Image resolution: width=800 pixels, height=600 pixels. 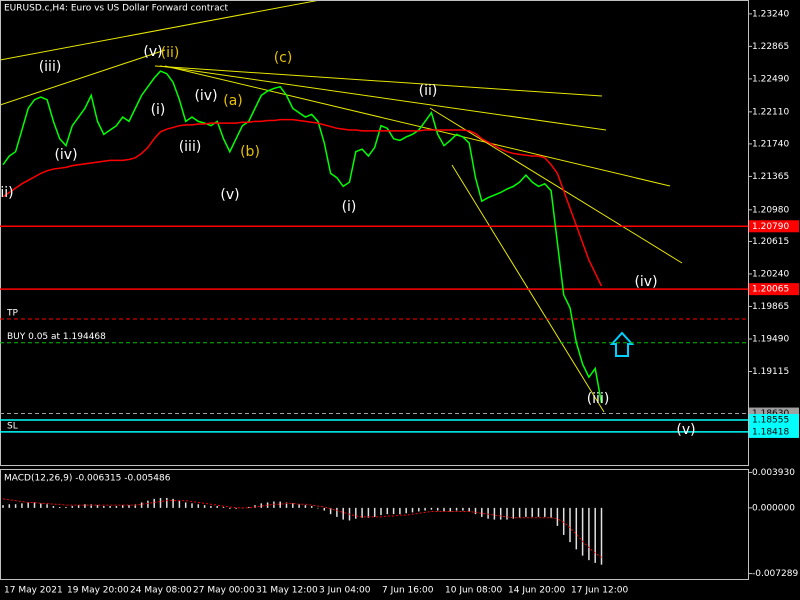 What do you see at coordinates (345, 591) in the screenshot?
I see `x-tick-label: 3 Jun 04:00` at bounding box center [345, 591].